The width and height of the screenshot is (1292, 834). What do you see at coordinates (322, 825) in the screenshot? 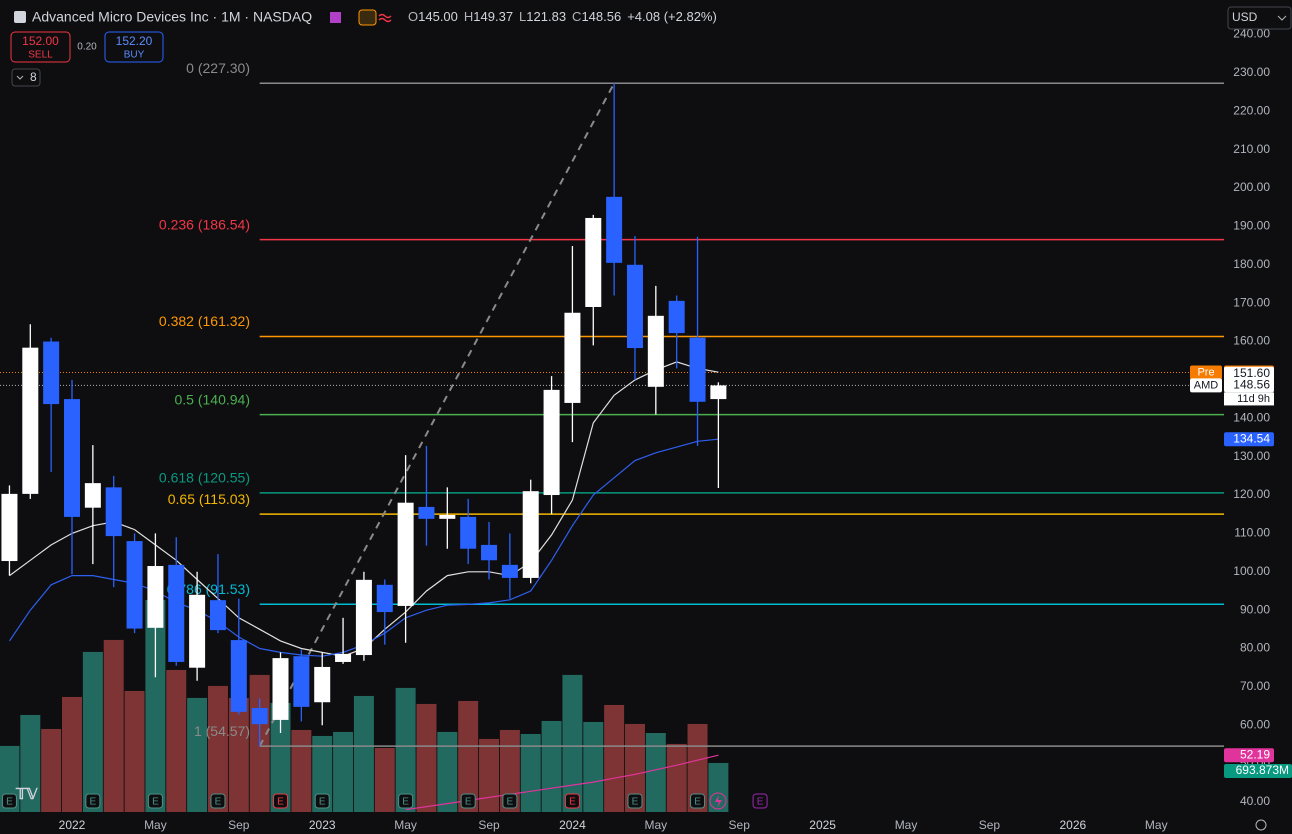
I see `x-tick-label: 2023` at bounding box center [322, 825].